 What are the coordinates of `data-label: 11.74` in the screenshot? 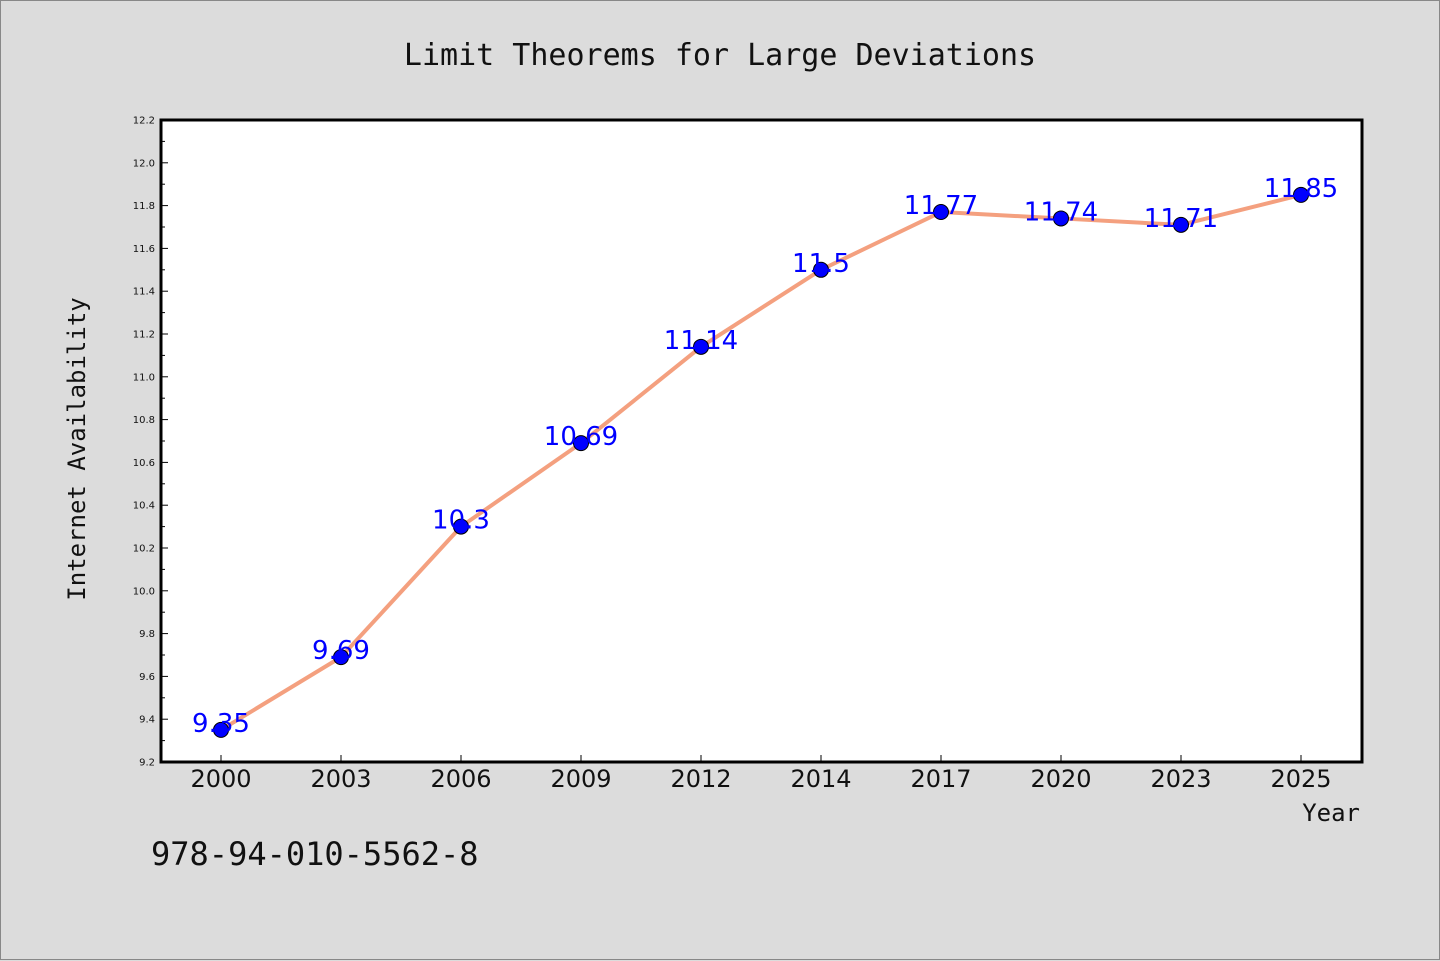 It's located at (1061, 212).